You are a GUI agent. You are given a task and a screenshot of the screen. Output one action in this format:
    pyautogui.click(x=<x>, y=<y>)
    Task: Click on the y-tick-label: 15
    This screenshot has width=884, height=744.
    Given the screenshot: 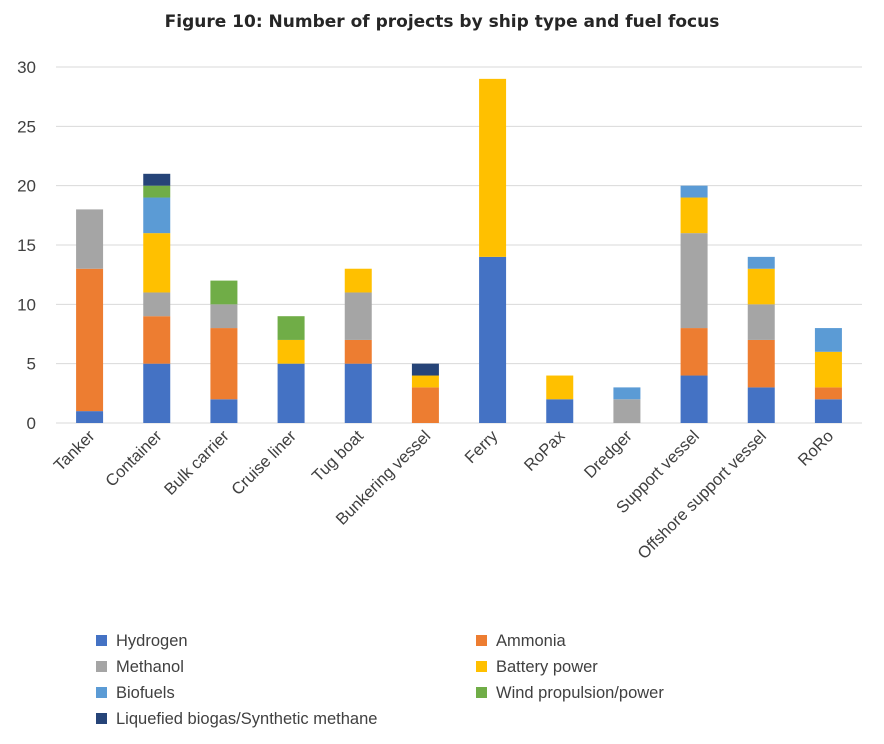 What is the action you would take?
    pyautogui.click(x=26, y=245)
    